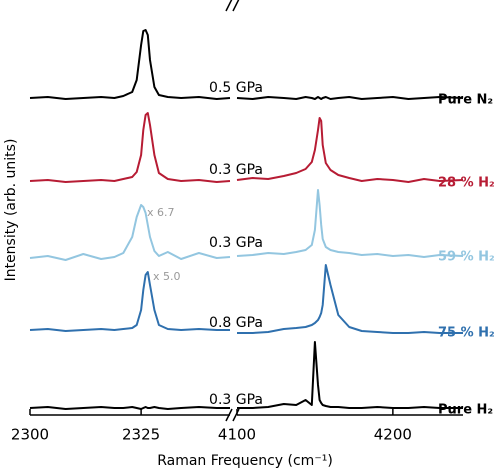 Image resolution: width=498 pixels, height=471 pixels. Describe the element at coordinates (141, 435) in the screenshot. I see `x-tick-label: 2325` at that location.